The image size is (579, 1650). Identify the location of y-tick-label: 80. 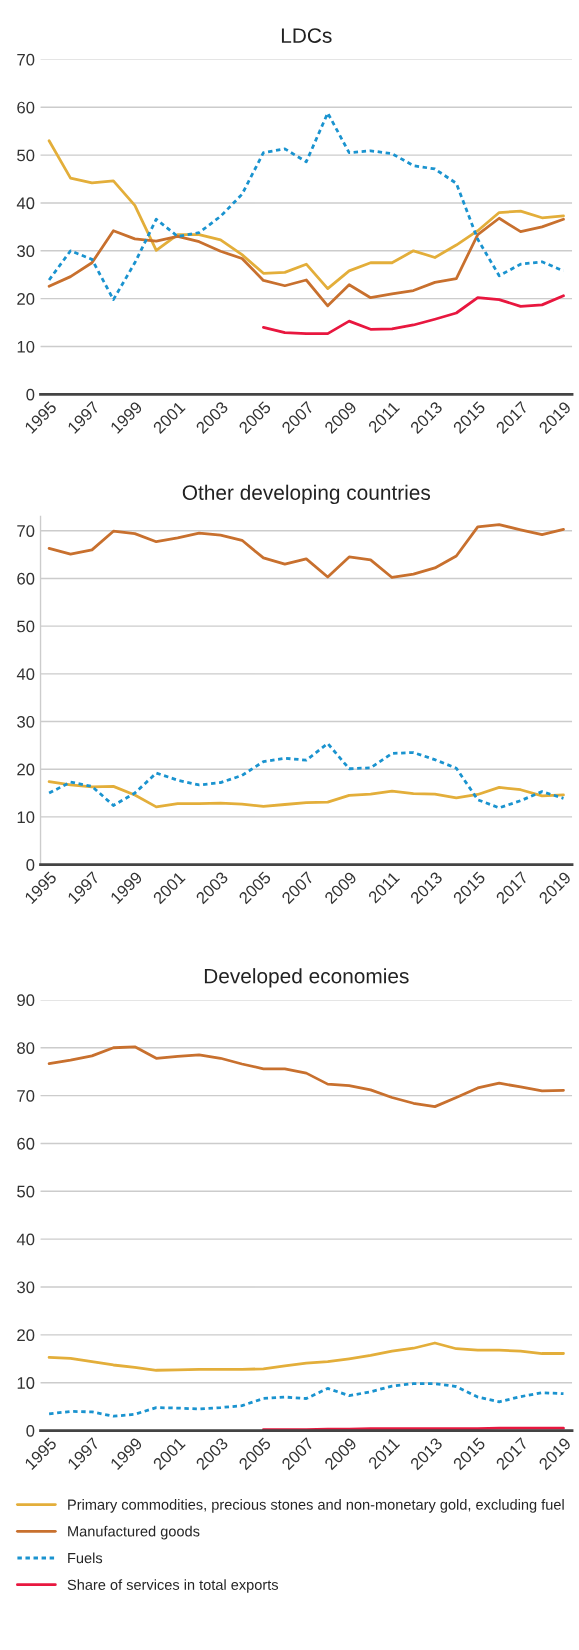
(26, 1048).